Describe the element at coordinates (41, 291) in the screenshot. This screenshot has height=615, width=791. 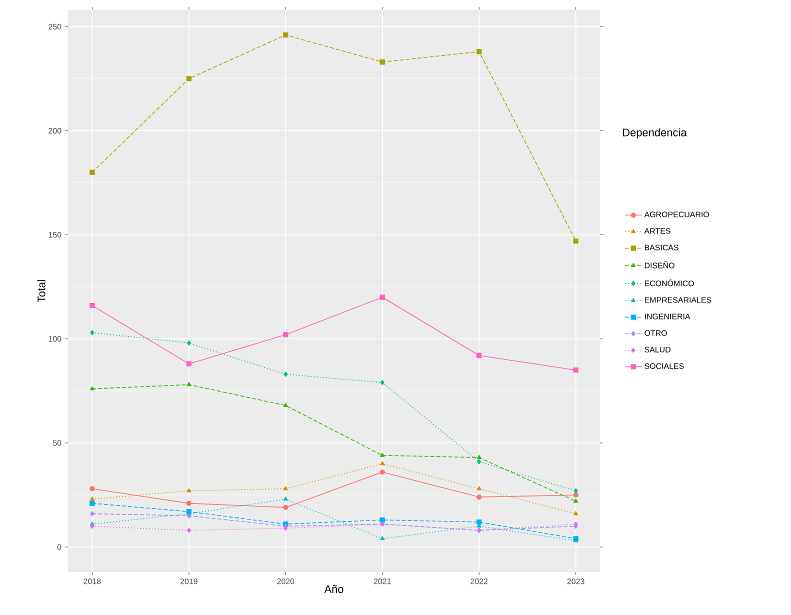
I see `y-axis-title: Total` at that location.